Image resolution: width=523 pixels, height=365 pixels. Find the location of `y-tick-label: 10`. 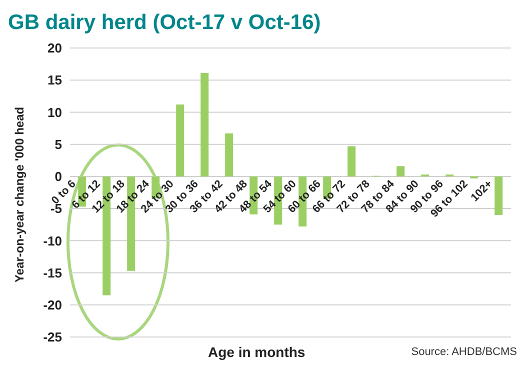

y-tick-label: 10 is located at coordinates (55, 112).